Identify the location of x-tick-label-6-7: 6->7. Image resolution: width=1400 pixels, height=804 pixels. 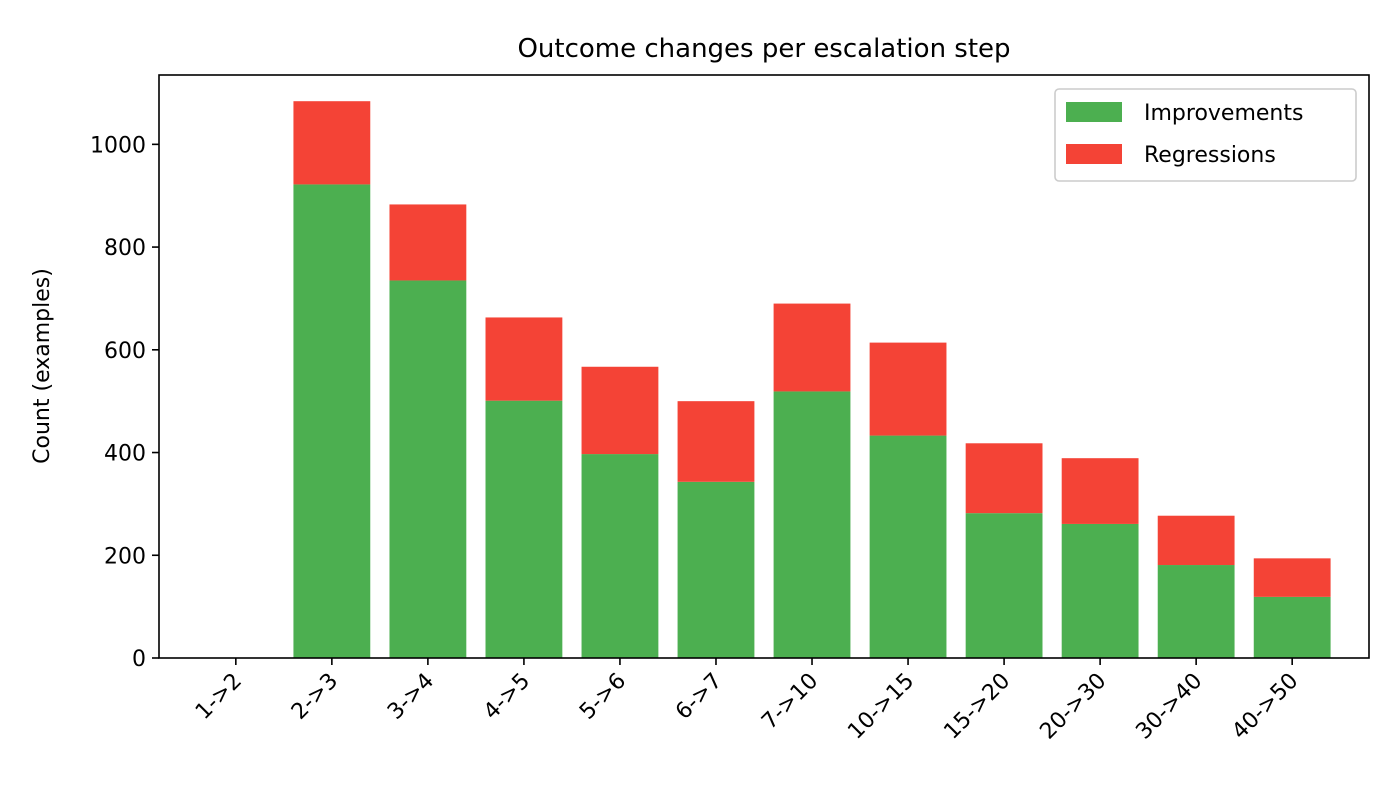
(699, 697).